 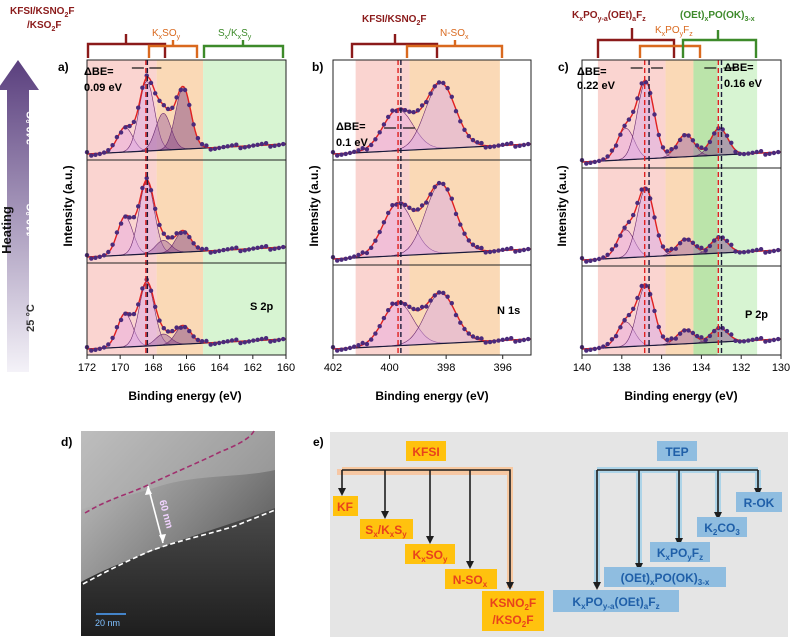 I want to click on core-level-a: S 2p, so click(x=262, y=307).